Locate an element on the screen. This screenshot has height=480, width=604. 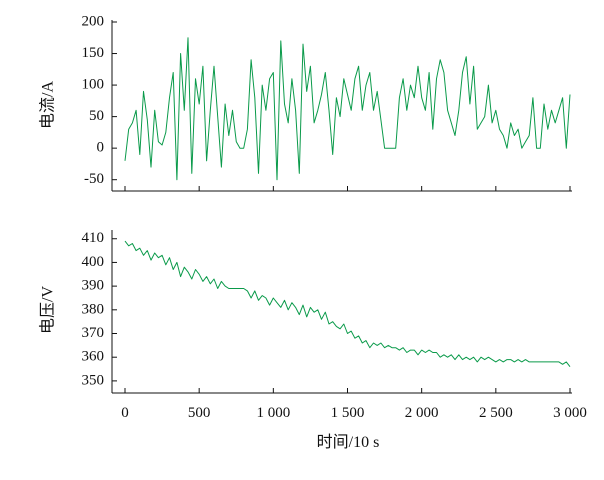
voltage-x-tick-label: 0 is located at coordinates (125, 413).